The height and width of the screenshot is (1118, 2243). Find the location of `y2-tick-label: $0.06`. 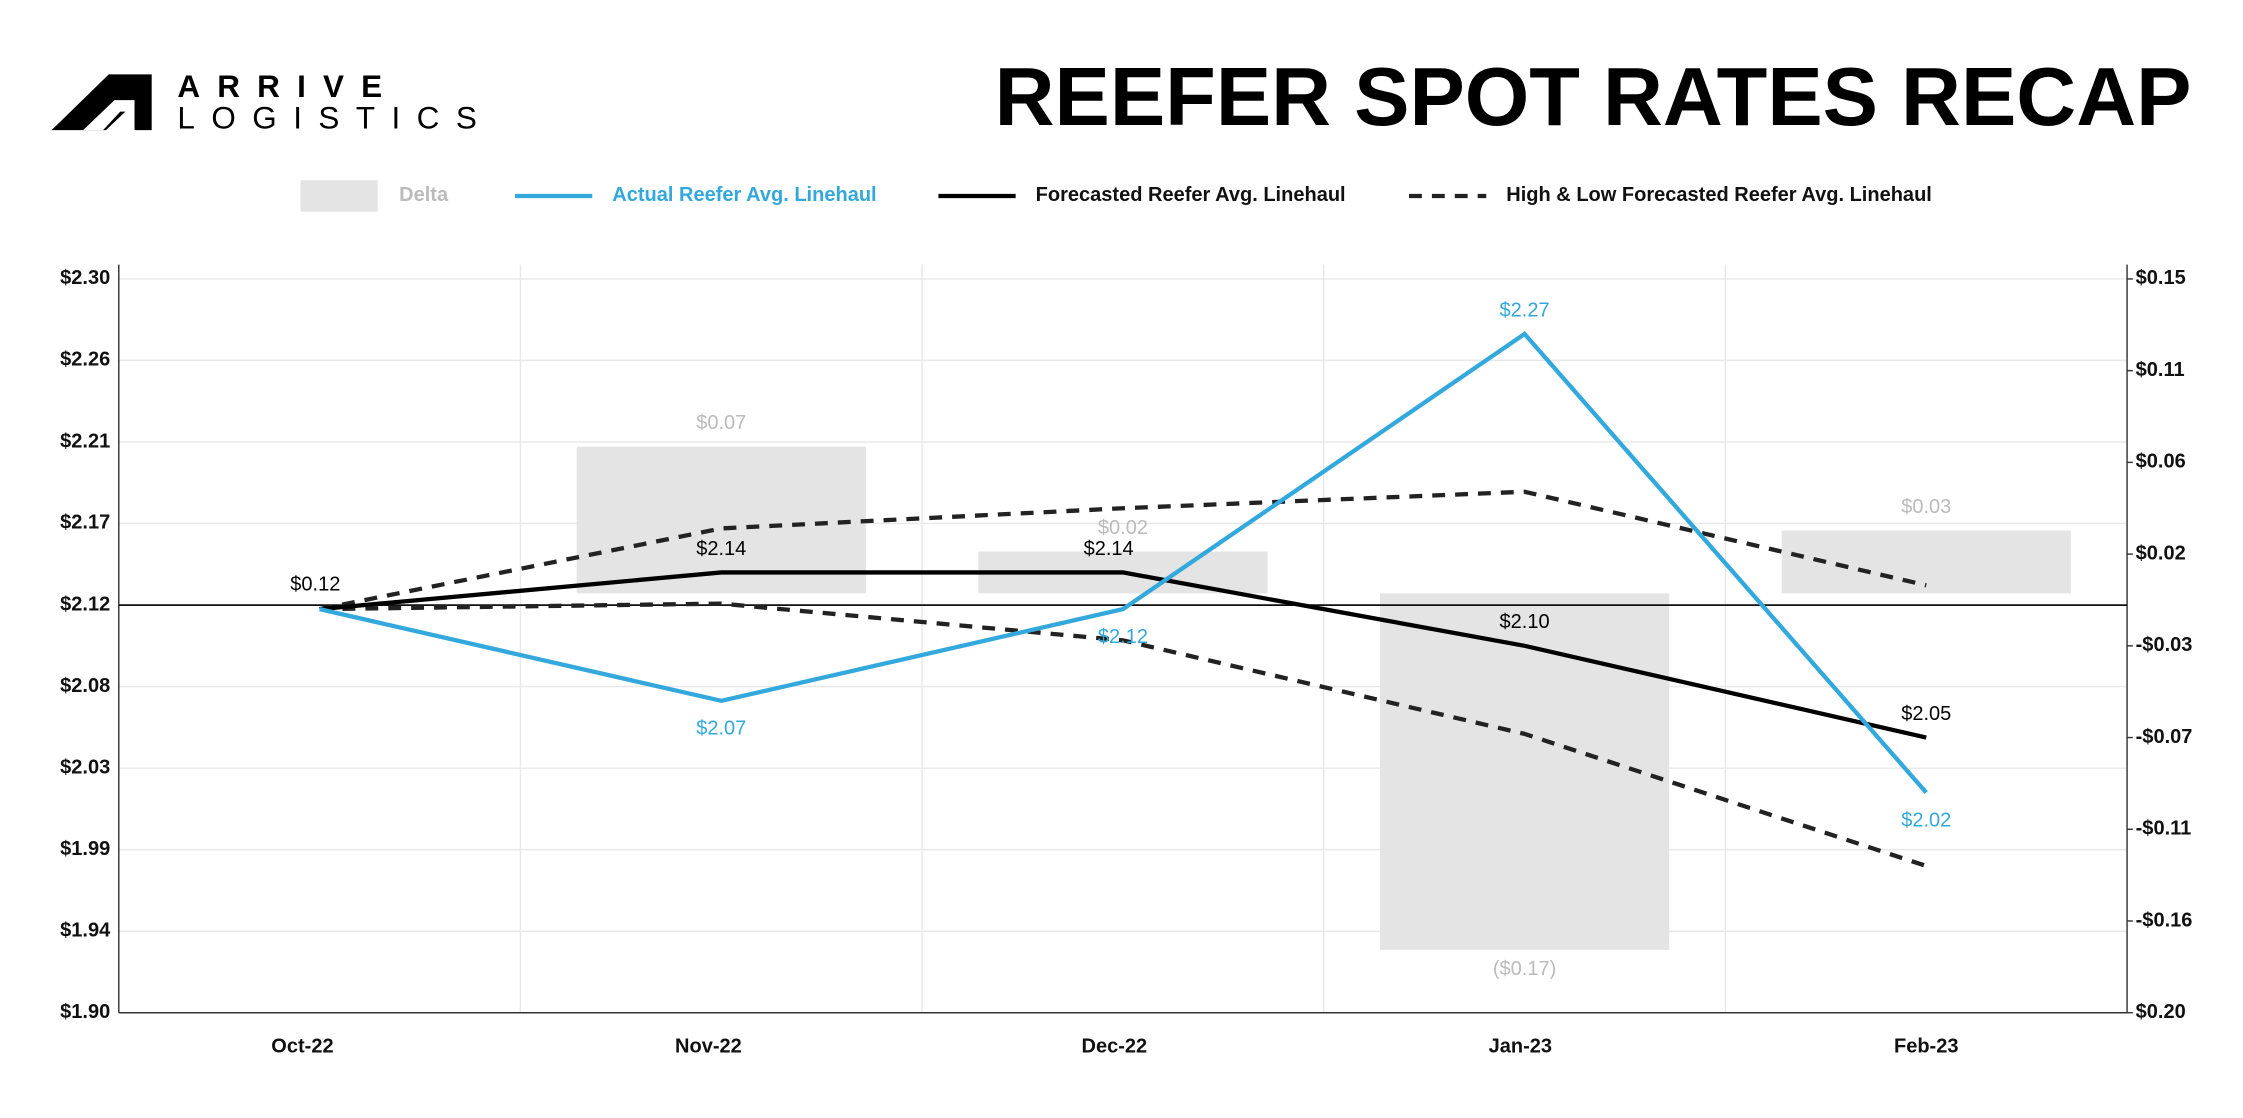

y2-tick-label: $0.06 is located at coordinates (2161, 462).